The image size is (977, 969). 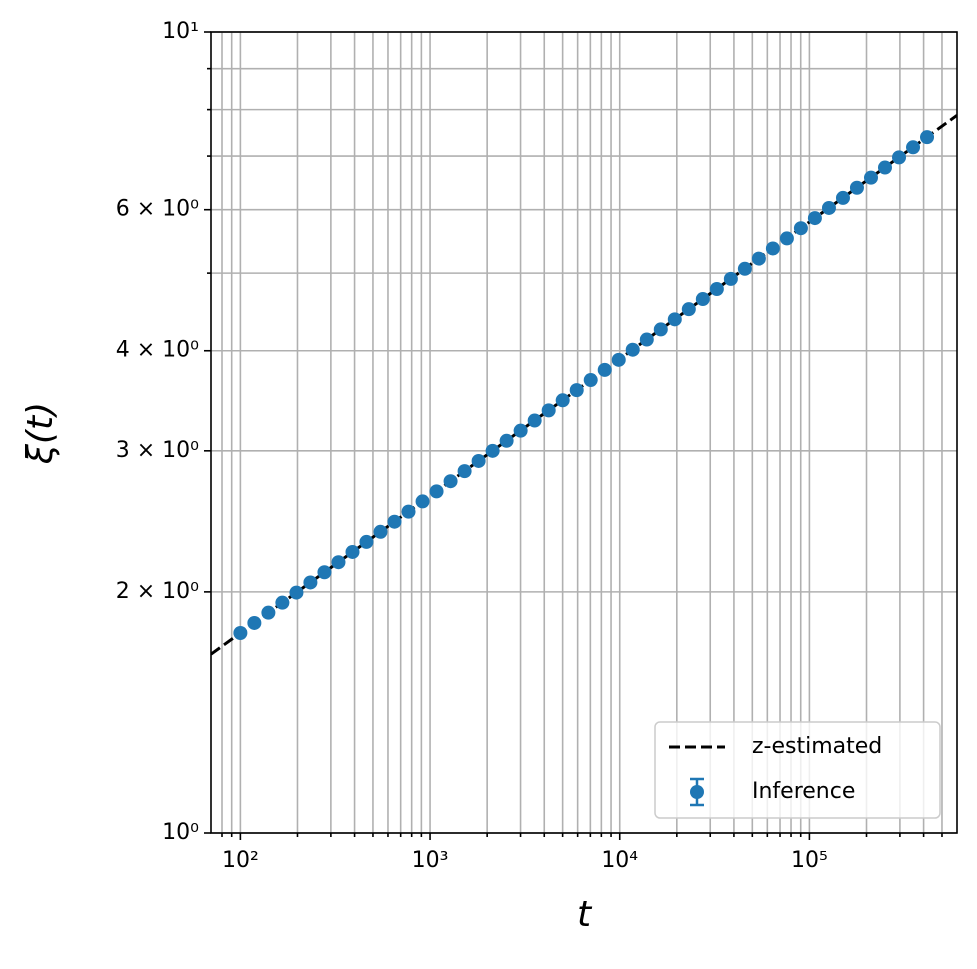 I want to click on y-tick-label: 2 × 10⁰, so click(x=157, y=591).